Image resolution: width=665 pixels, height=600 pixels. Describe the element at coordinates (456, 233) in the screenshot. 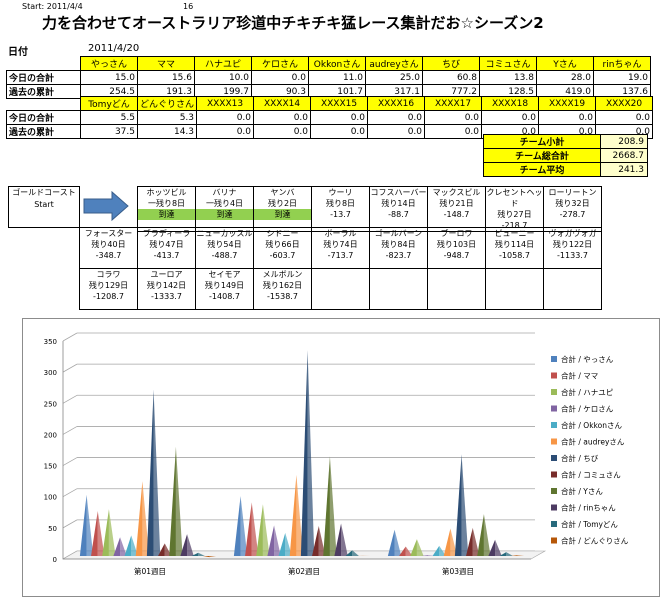

I see `checkpoint-city: ブーロワ` at that location.